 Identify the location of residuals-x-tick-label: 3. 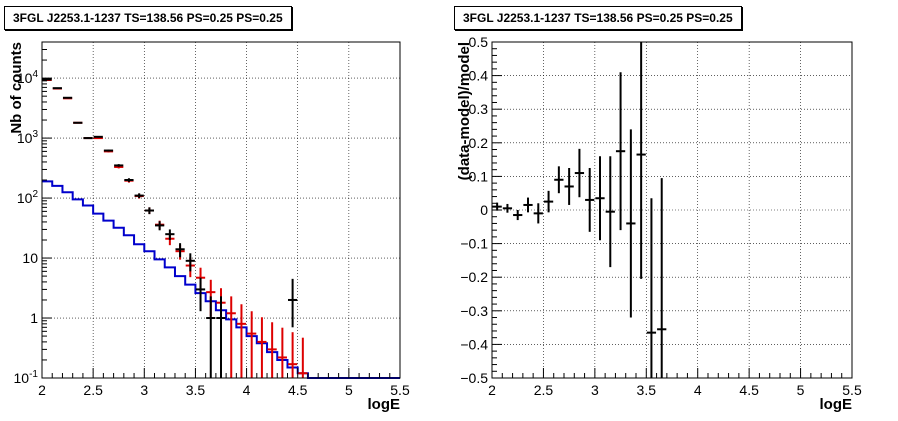
(595, 390).